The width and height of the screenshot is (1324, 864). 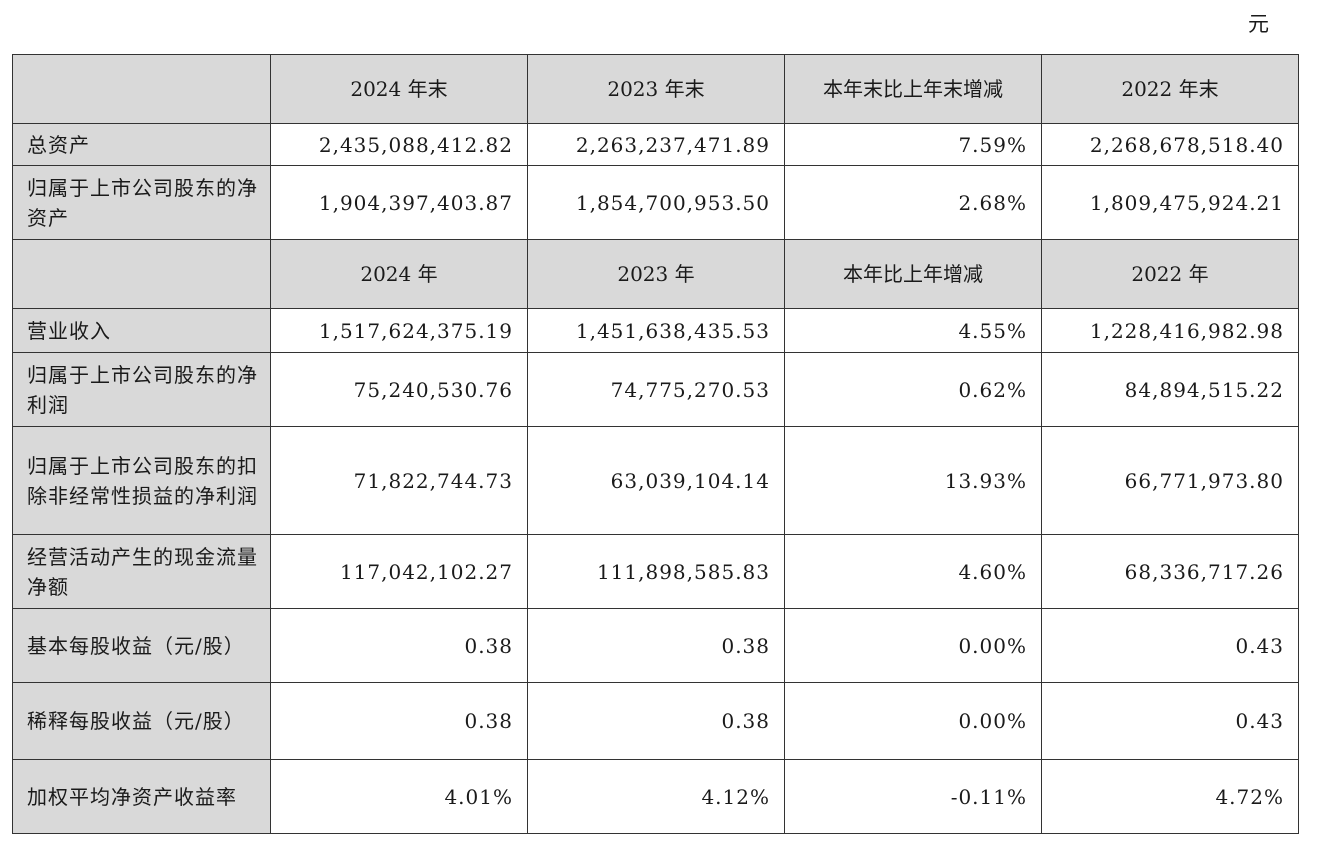 What do you see at coordinates (913, 274) in the screenshot?
I see `header-cell-change: 本年比上年增减` at bounding box center [913, 274].